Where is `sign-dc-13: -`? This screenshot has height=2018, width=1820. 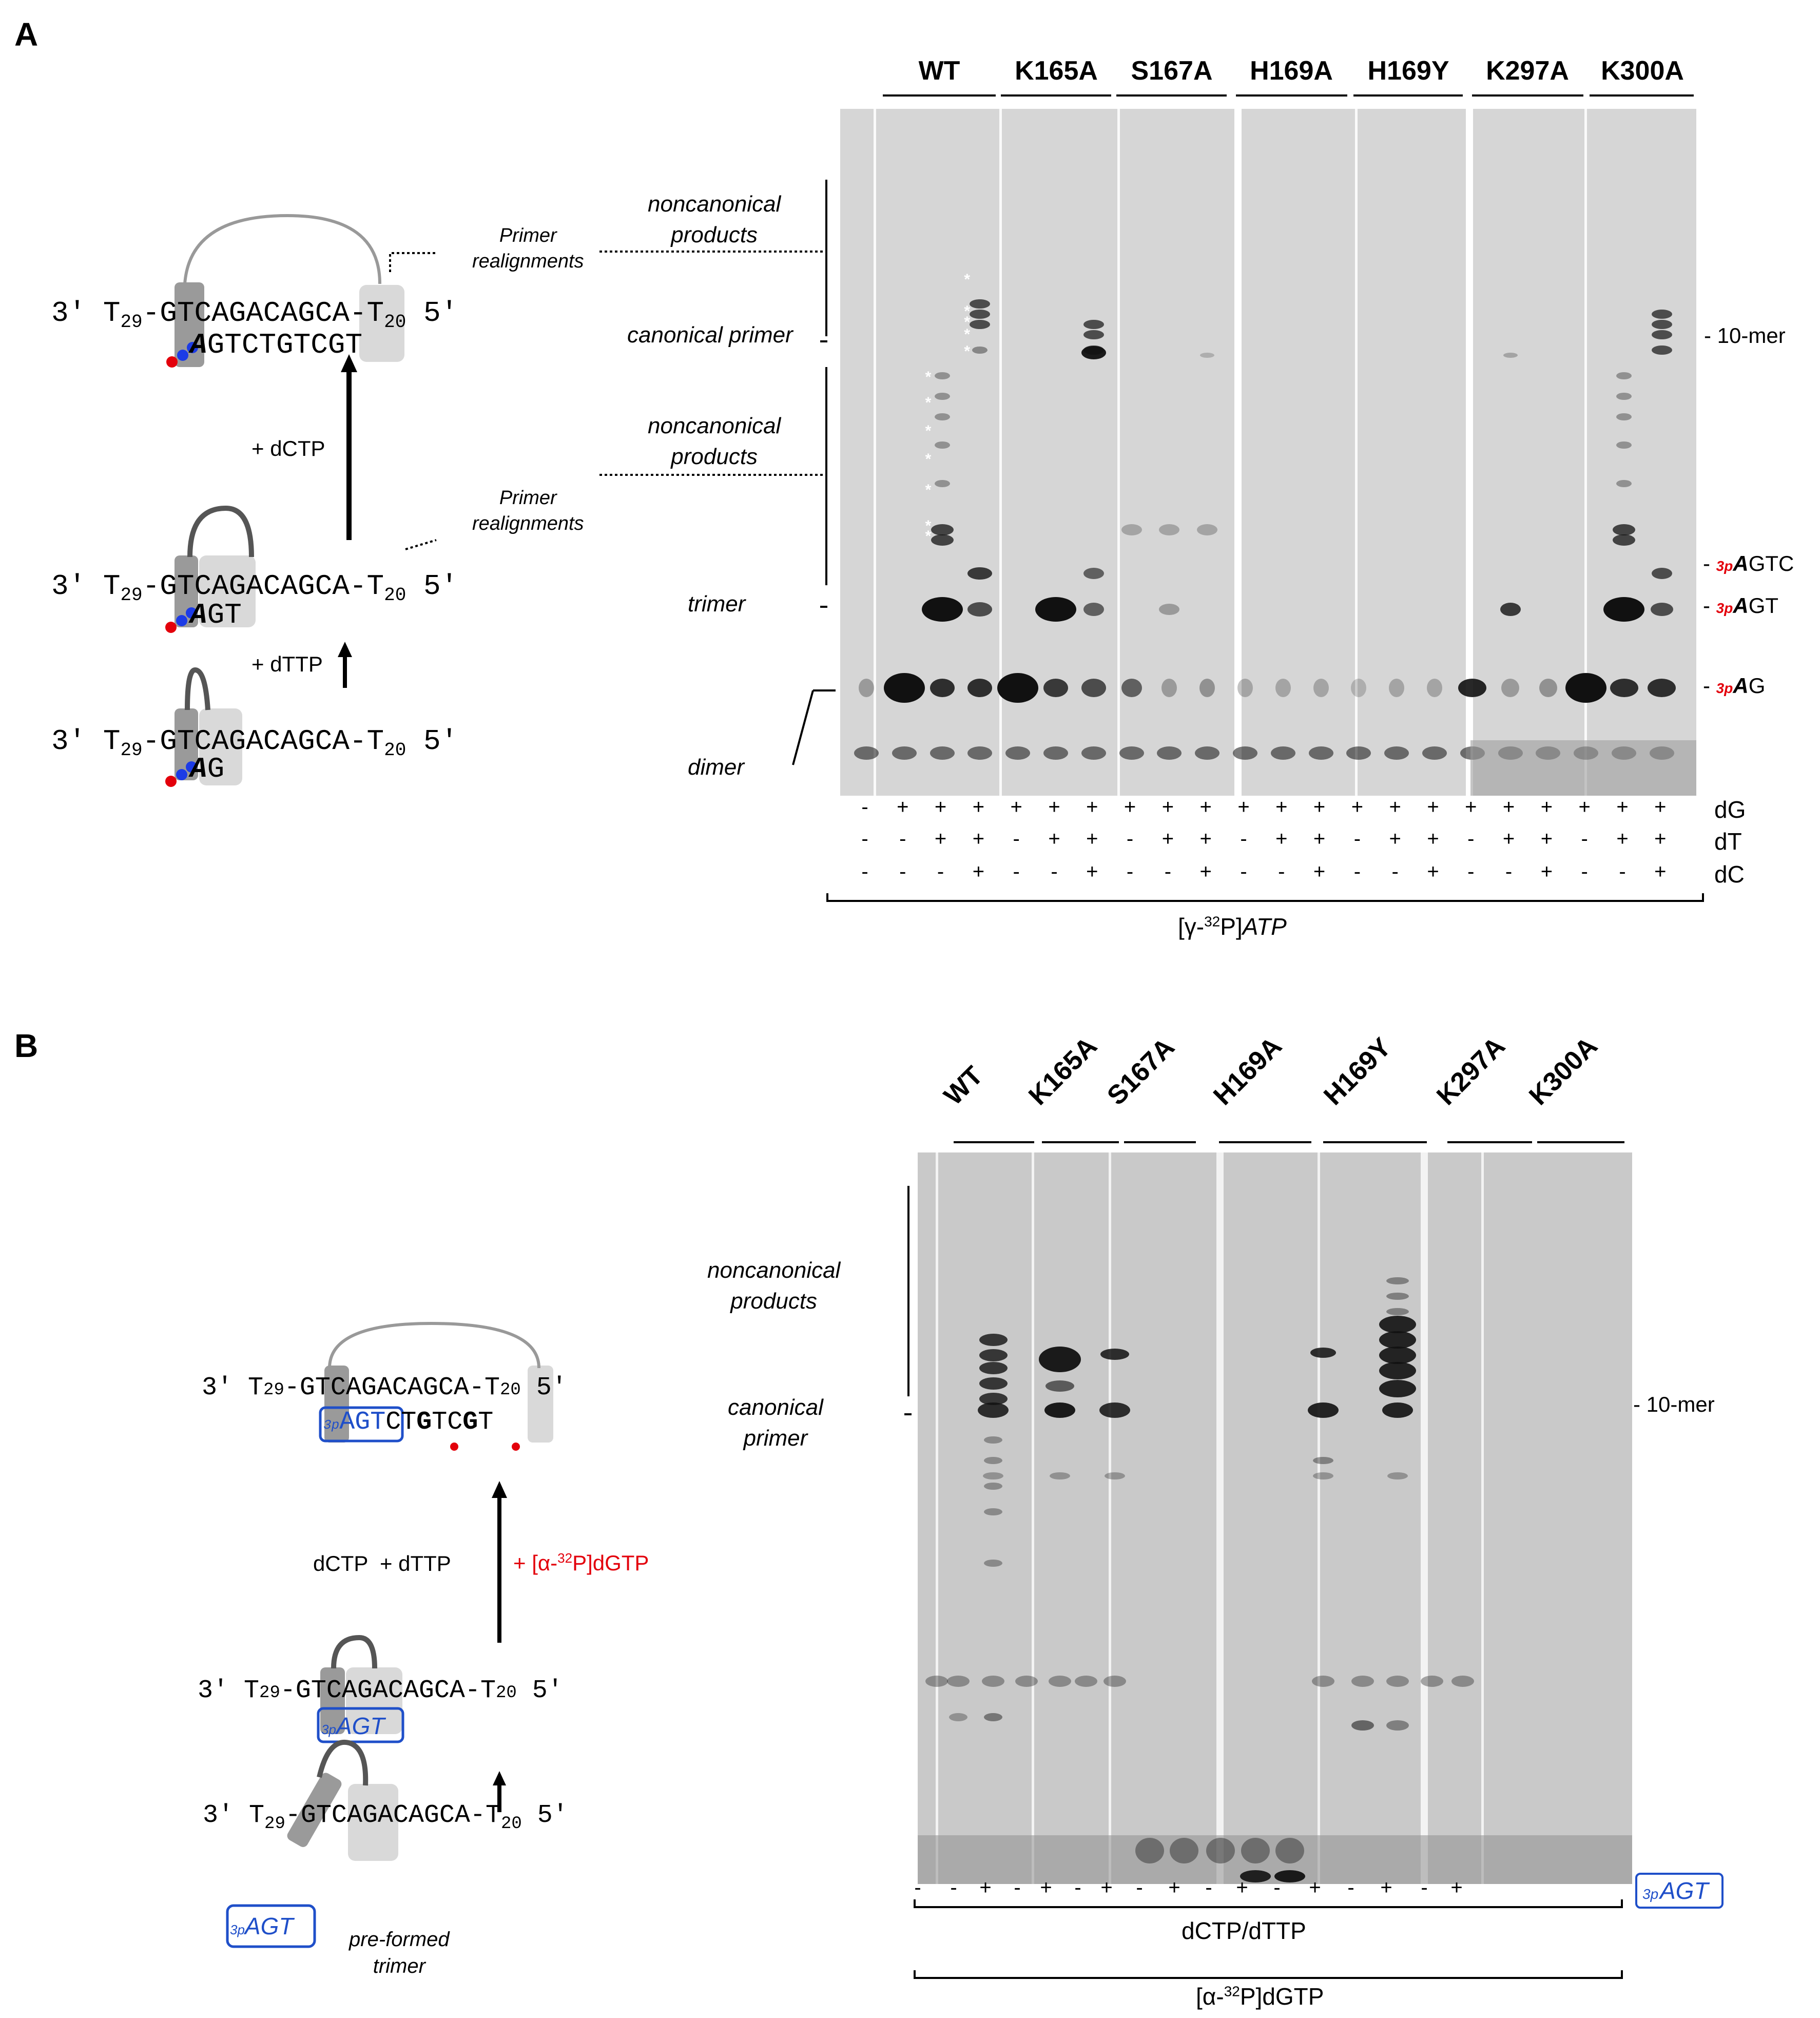 sign-dc-13: - is located at coordinates (1357, 871).